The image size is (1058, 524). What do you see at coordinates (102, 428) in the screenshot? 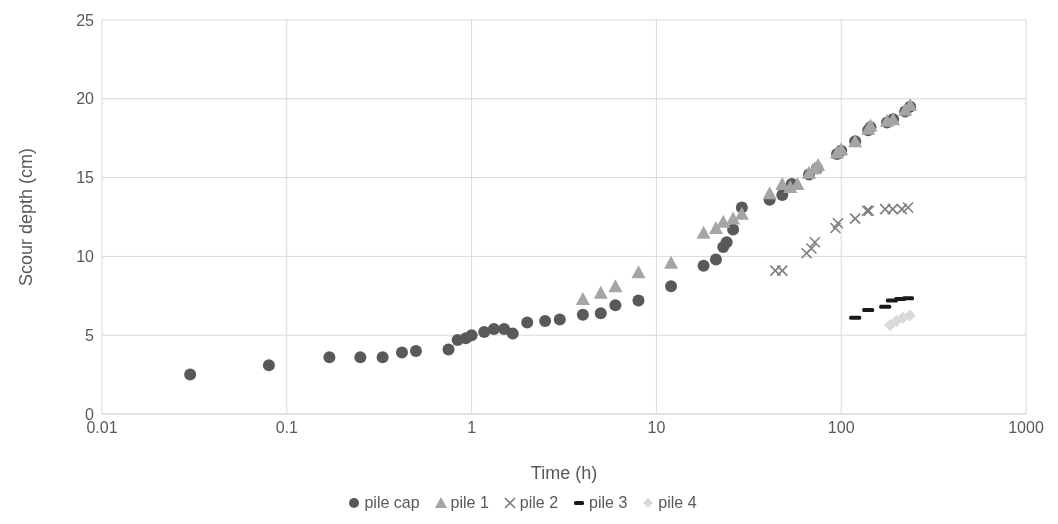
I see `x-tick-label: 0.01` at bounding box center [102, 428].